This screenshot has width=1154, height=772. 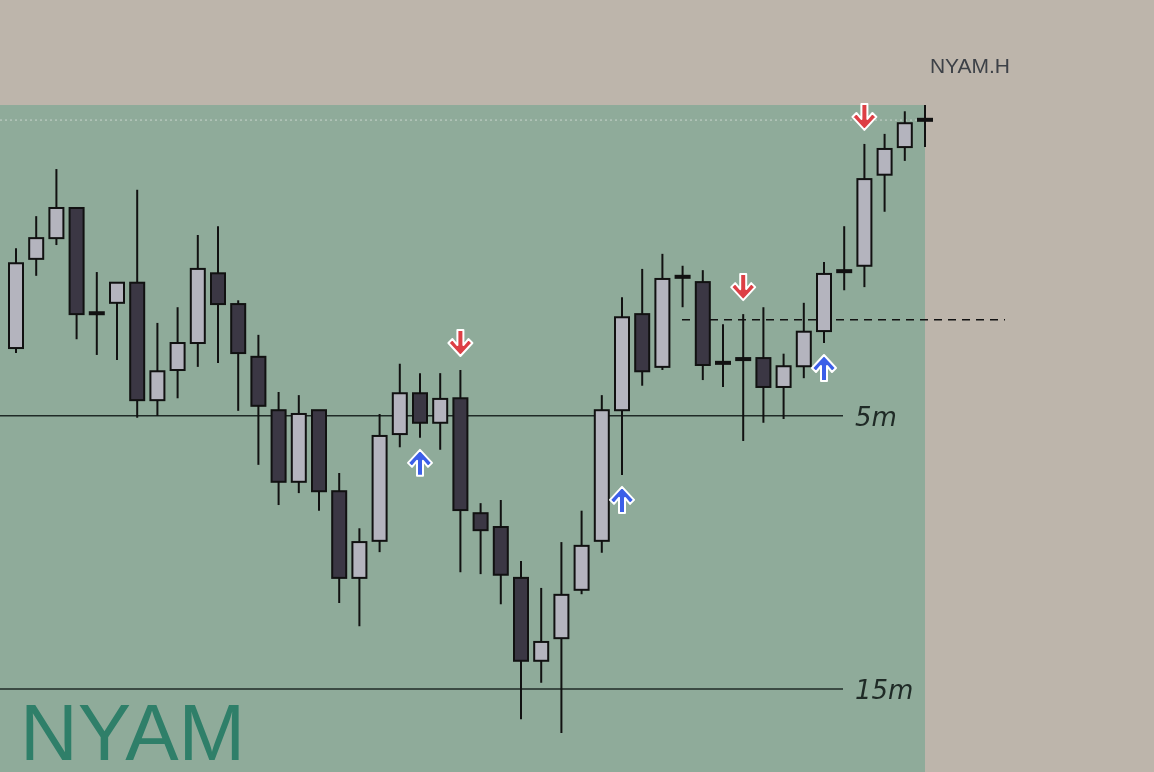 I want to click on annotation: NYAM, so click(x=133, y=730).